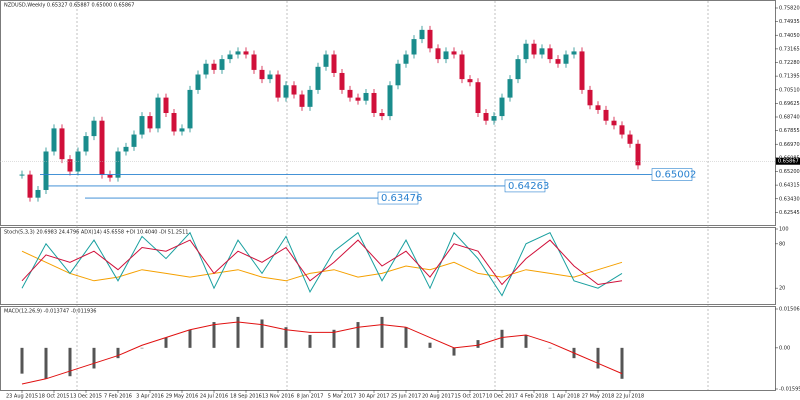 The image size is (800, 400). What do you see at coordinates (150, 397) in the screenshot?
I see `x-tick-label: 3 Apr 2016` at bounding box center [150, 397].